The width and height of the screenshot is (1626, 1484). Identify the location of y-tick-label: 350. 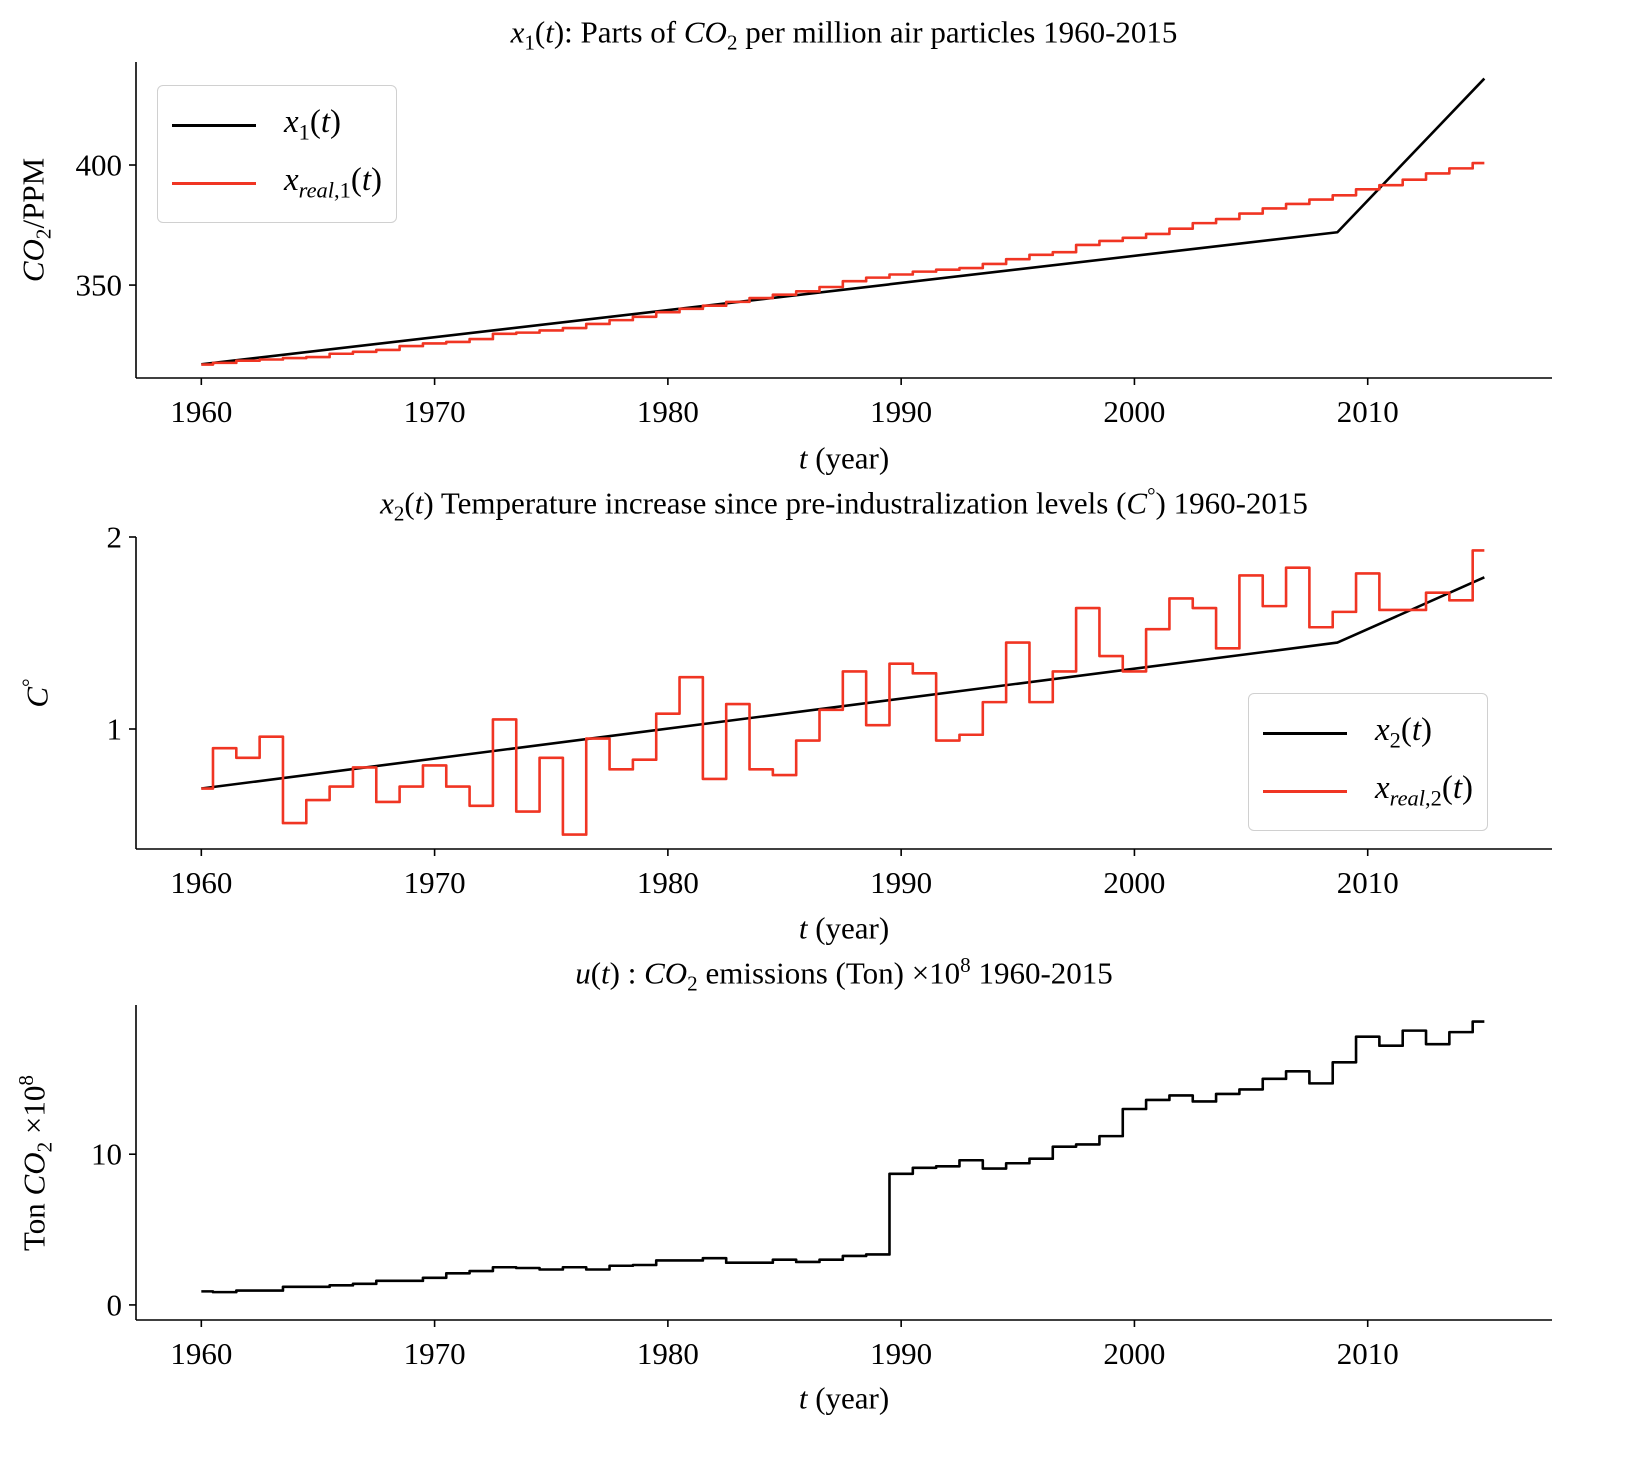
(99, 285).